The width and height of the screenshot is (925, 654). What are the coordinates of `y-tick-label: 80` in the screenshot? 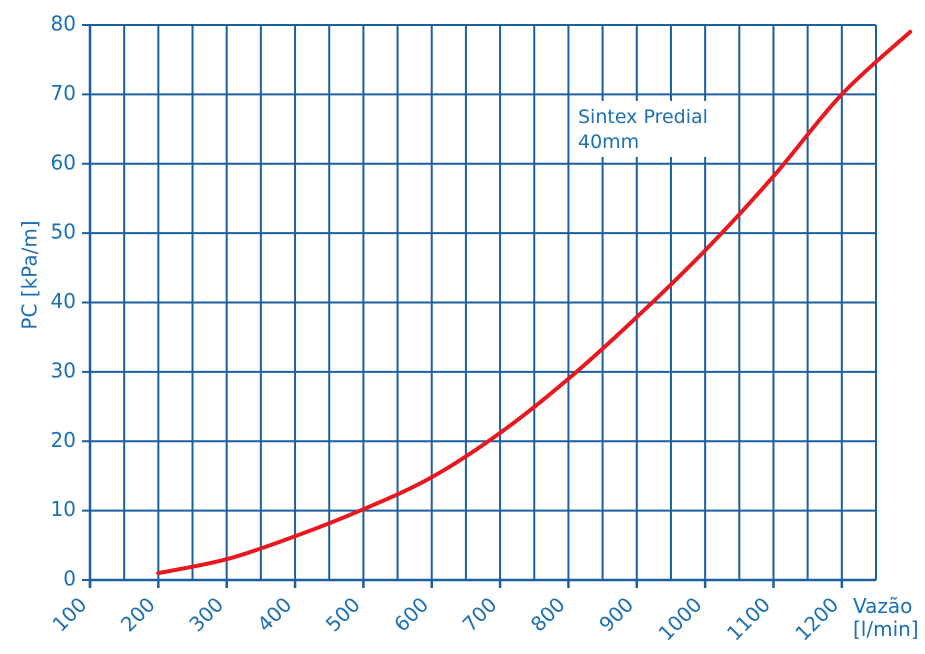 It's located at (63, 24).